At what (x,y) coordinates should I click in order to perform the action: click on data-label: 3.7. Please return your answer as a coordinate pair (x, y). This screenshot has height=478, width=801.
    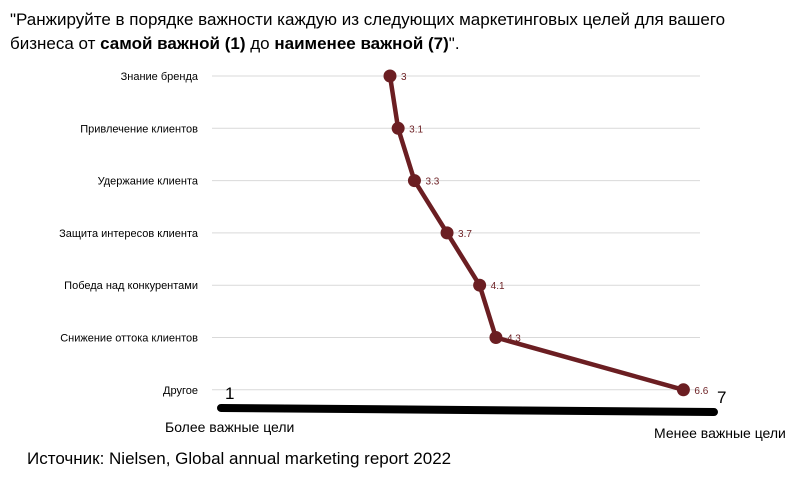
    Looking at the image, I should click on (465, 234).